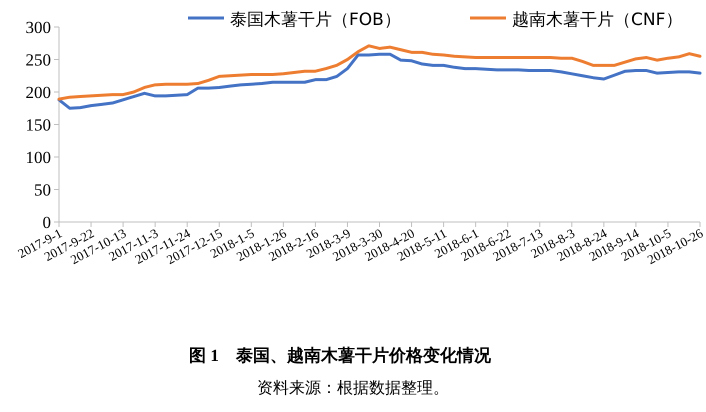  I want to click on y-tick-label: 250, so click(38, 60).